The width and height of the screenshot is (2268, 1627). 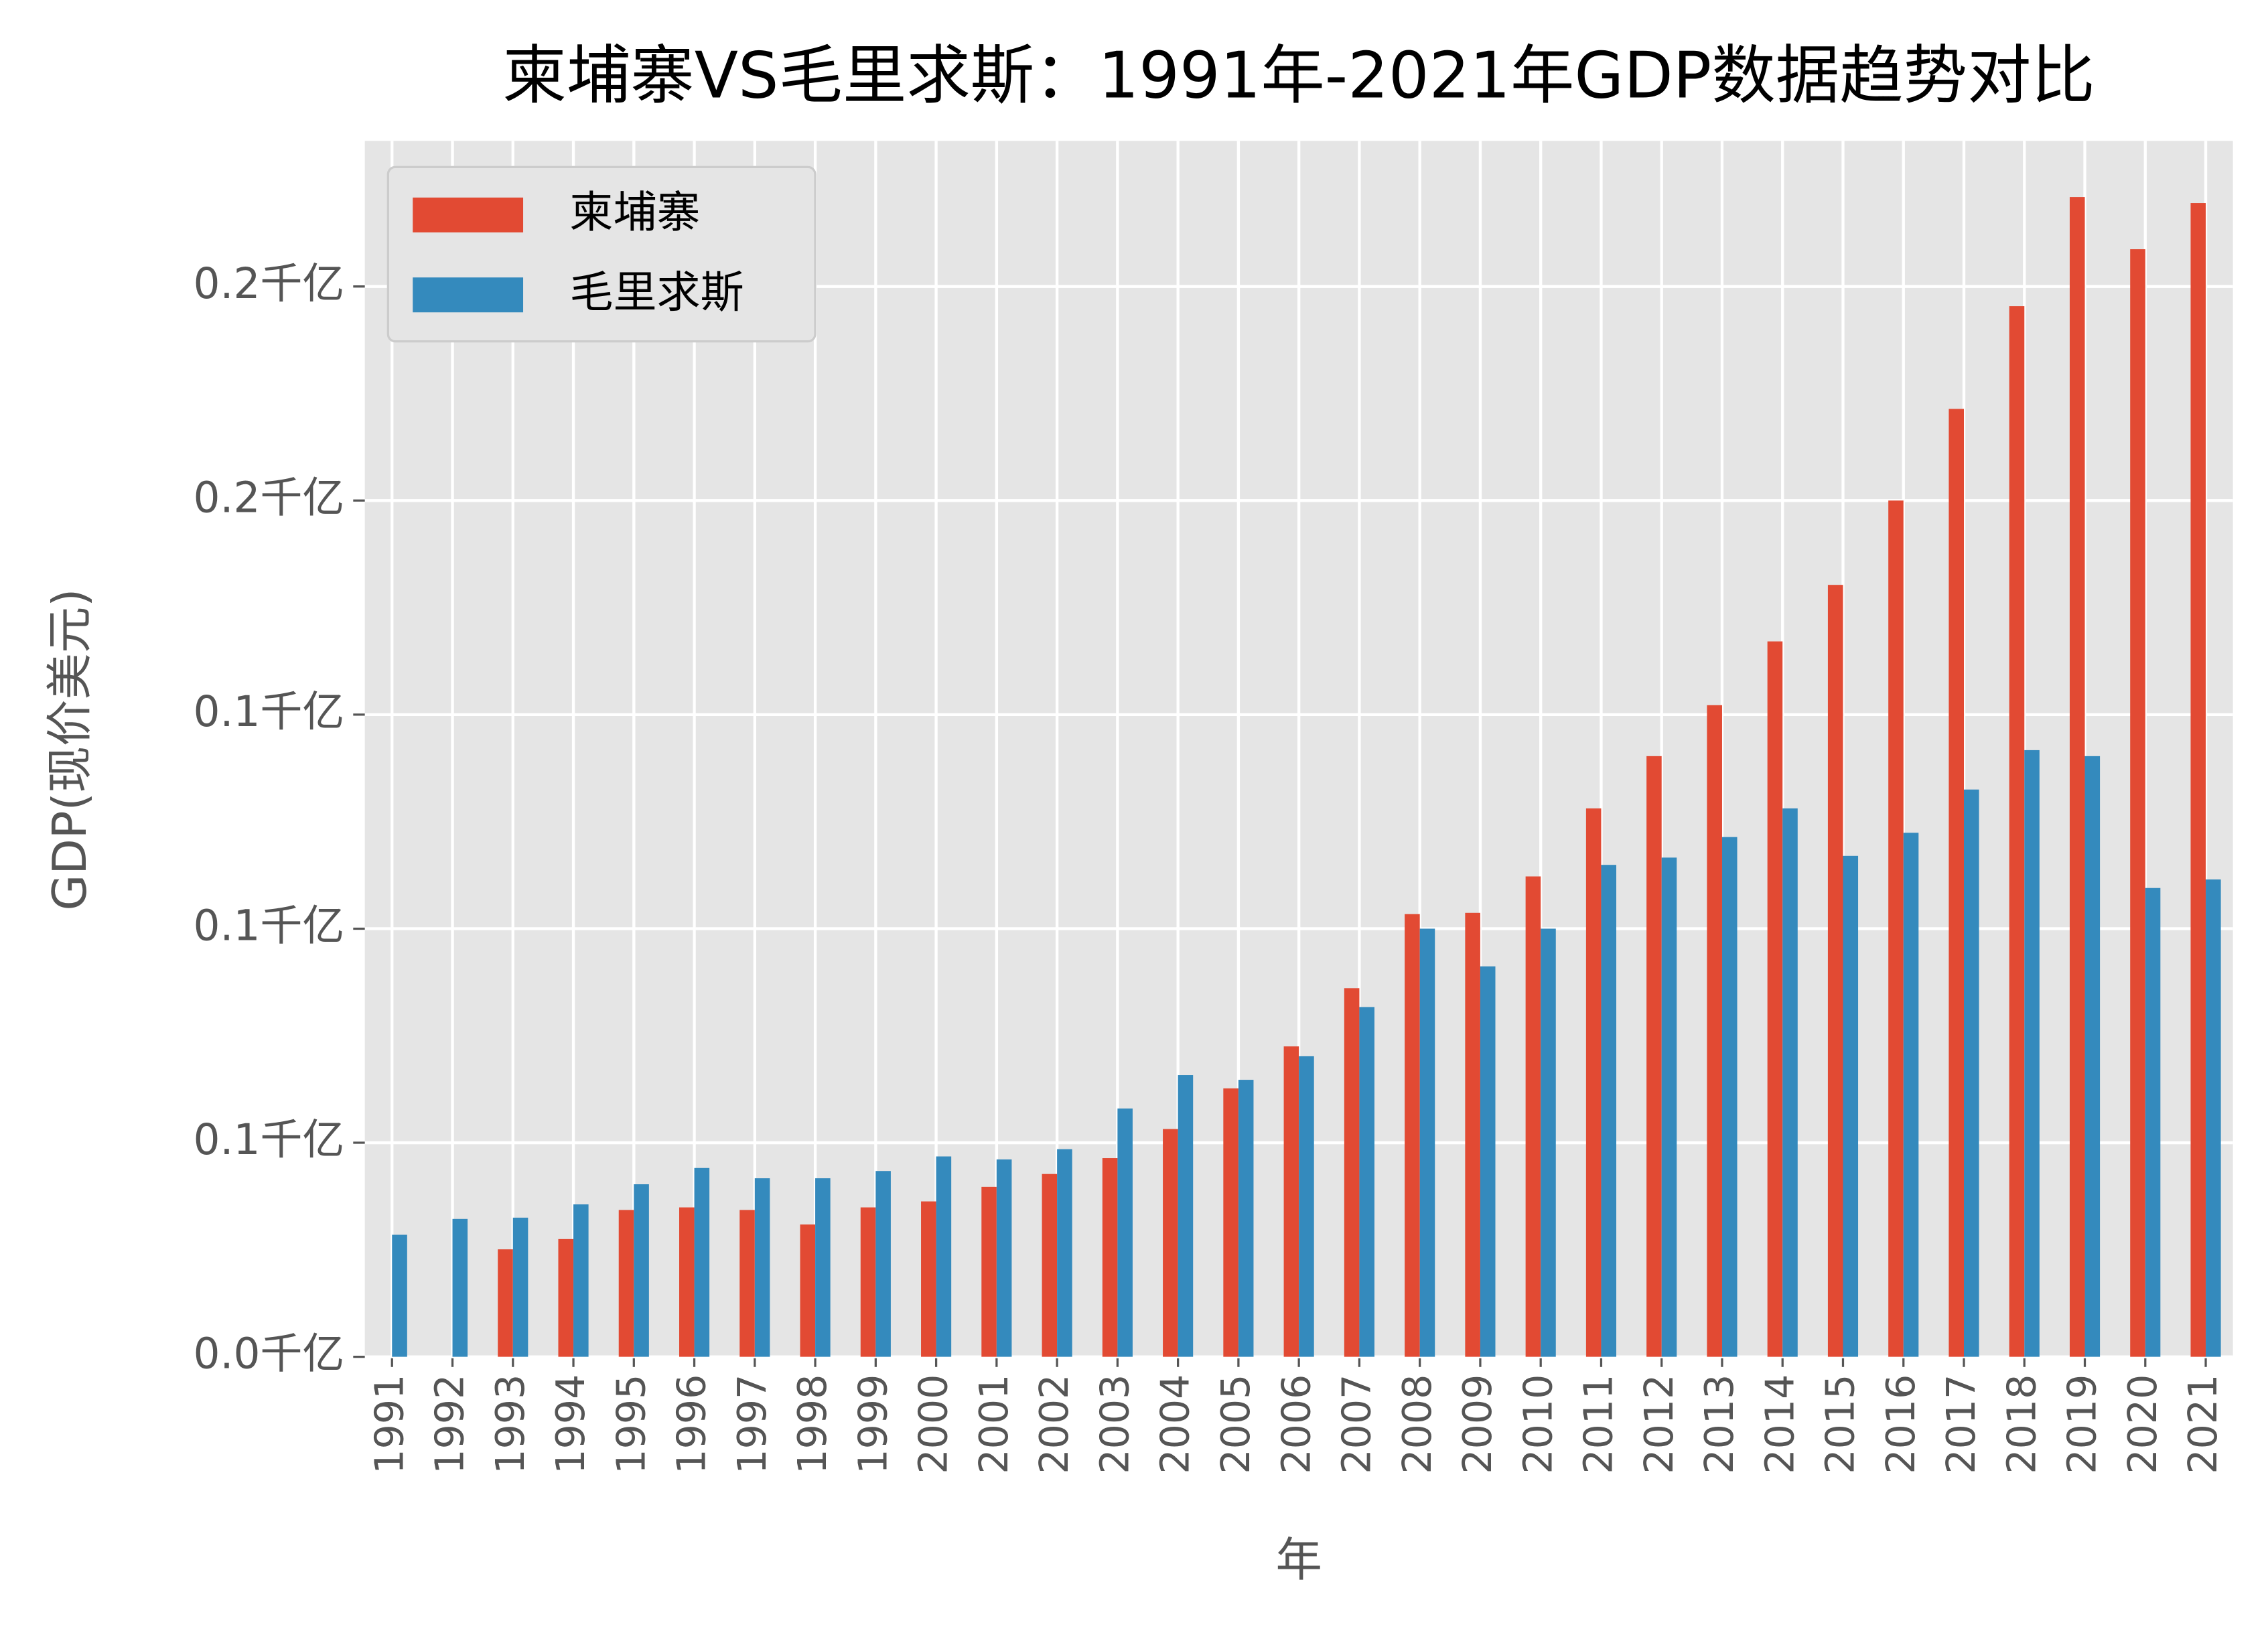 What do you see at coordinates (1961, 1424) in the screenshot?
I see `x-tick-label: 2017` at bounding box center [1961, 1424].